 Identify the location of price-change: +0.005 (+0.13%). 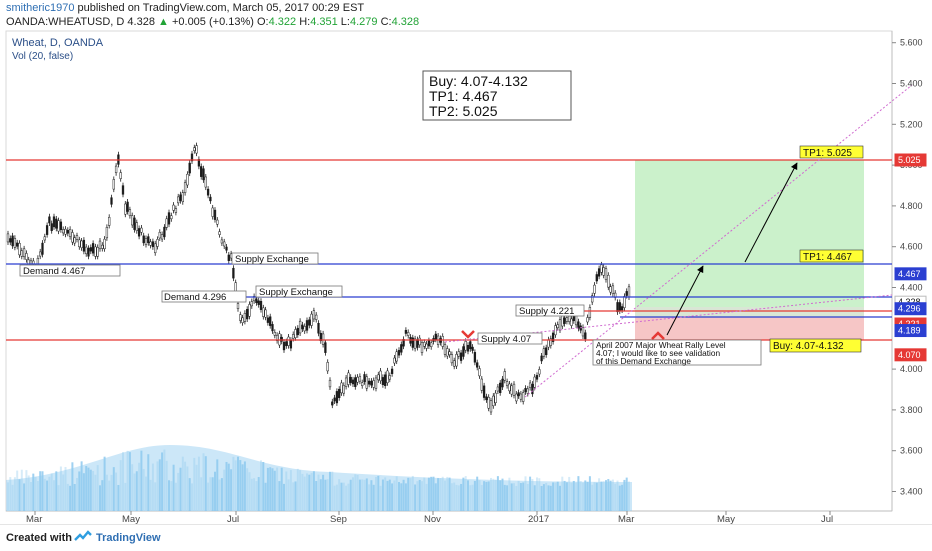
(212, 22).